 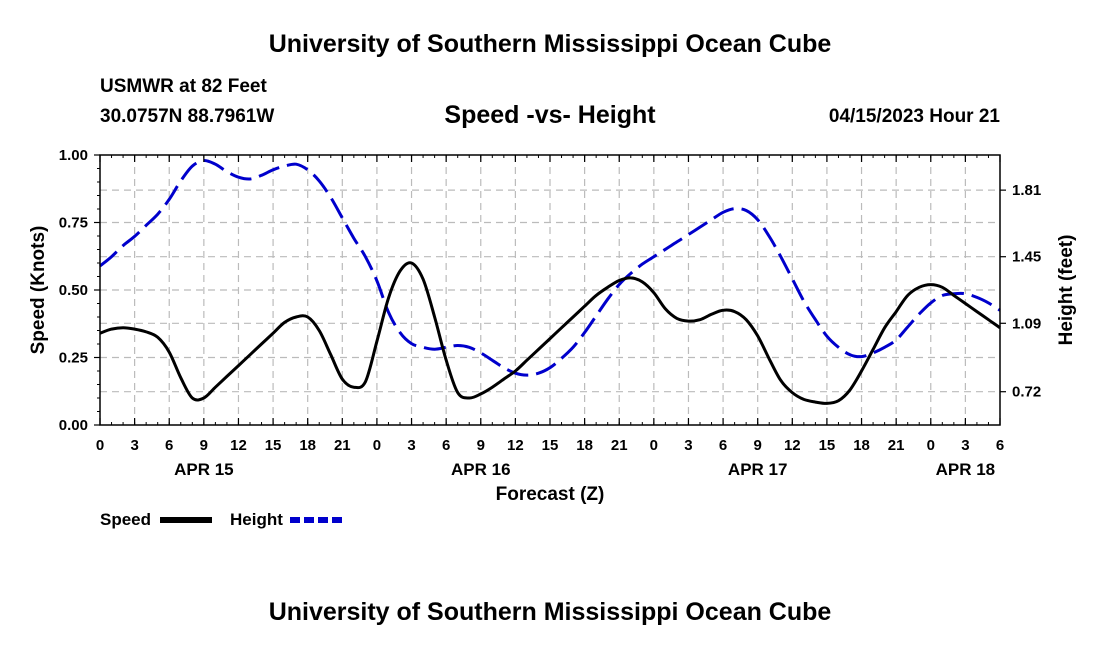 What do you see at coordinates (73, 290) in the screenshot?
I see `y-tick-label: 0.50` at bounding box center [73, 290].